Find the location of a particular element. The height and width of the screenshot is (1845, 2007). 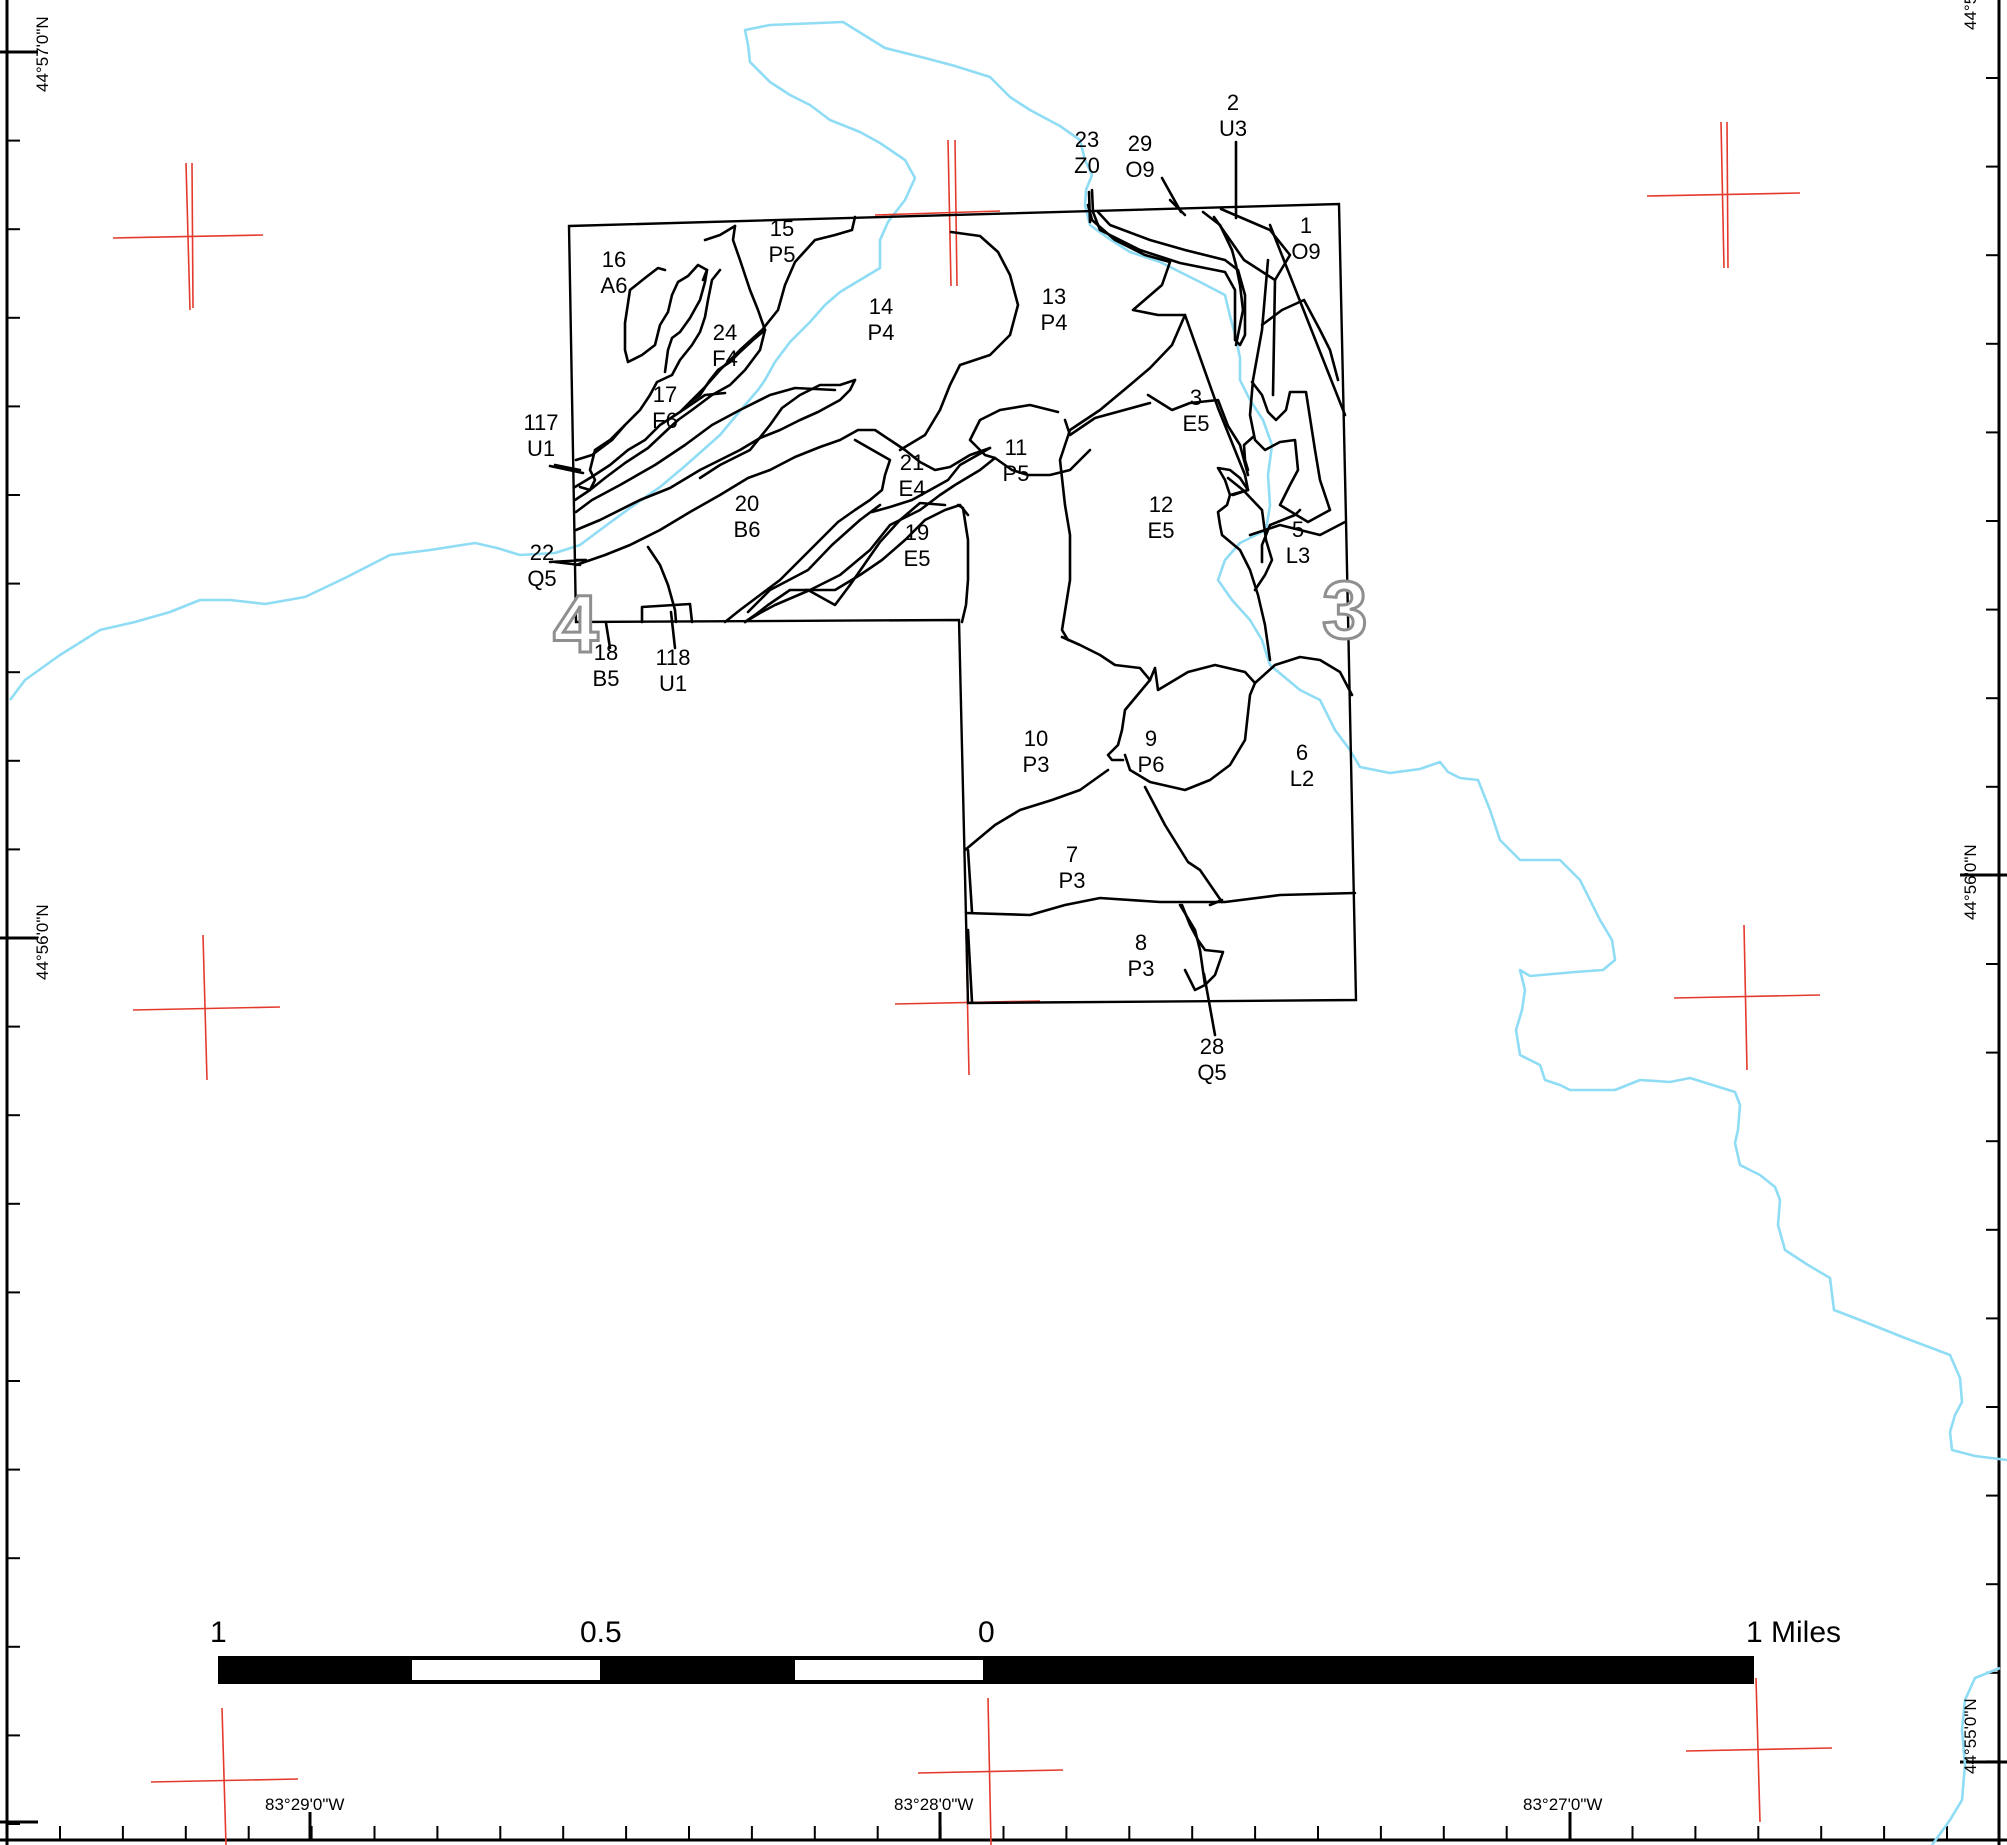

soil-unit-id: 15 is located at coordinates (782, 228).